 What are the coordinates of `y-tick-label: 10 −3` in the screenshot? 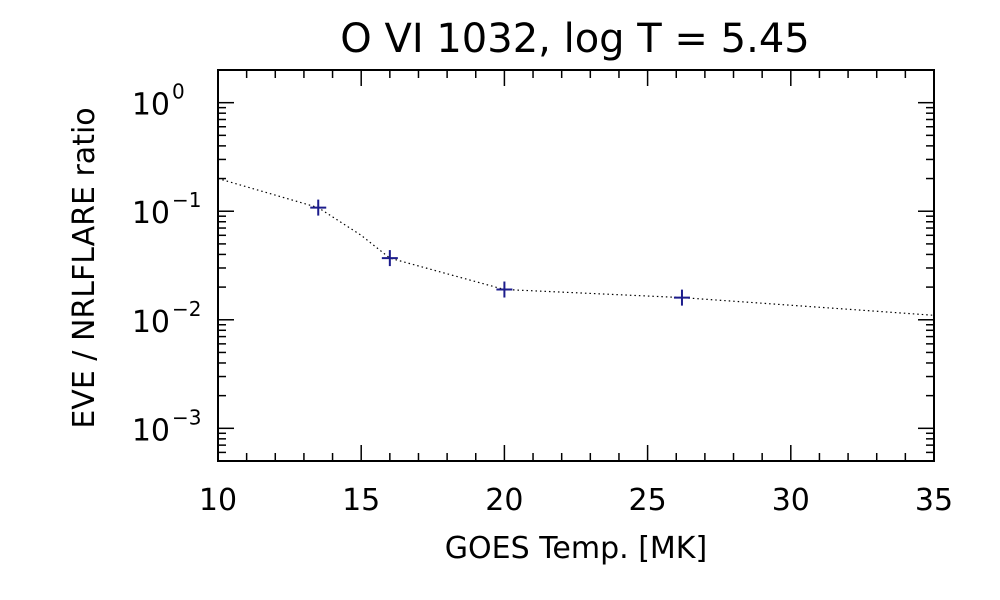 It's located at (167, 426).